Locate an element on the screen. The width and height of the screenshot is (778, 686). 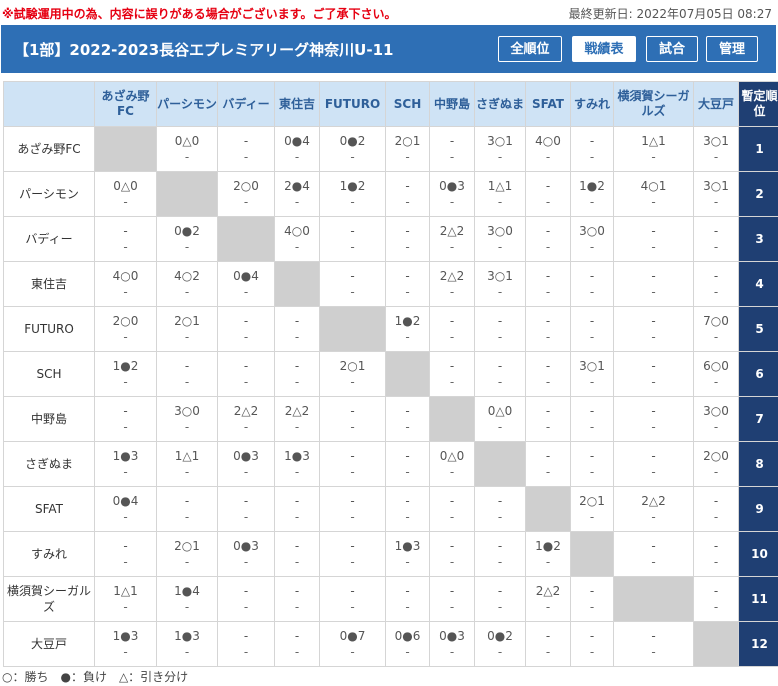
provisional-rank: 11 is located at coordinates (758, 599).